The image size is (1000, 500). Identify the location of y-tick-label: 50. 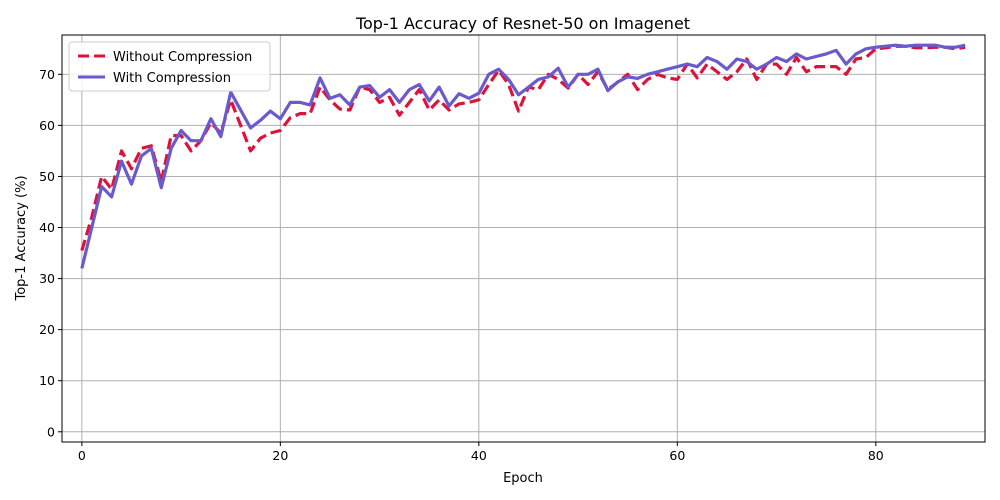
(47, 176).